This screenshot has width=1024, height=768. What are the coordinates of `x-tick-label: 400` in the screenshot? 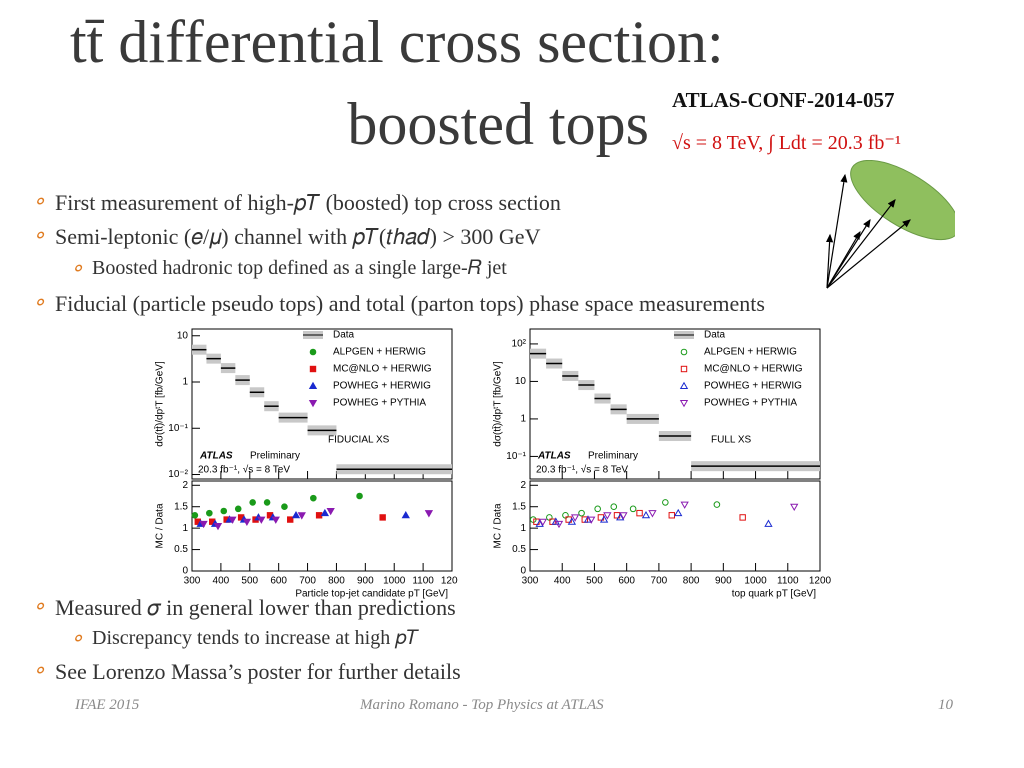 It's located at (562, 581).